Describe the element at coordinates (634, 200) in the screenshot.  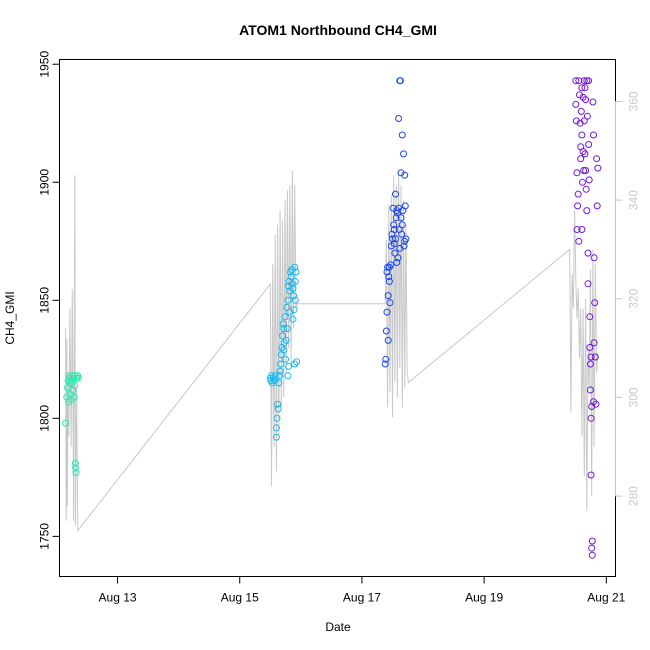
I see `right-tick-label-340: 340` at that location.